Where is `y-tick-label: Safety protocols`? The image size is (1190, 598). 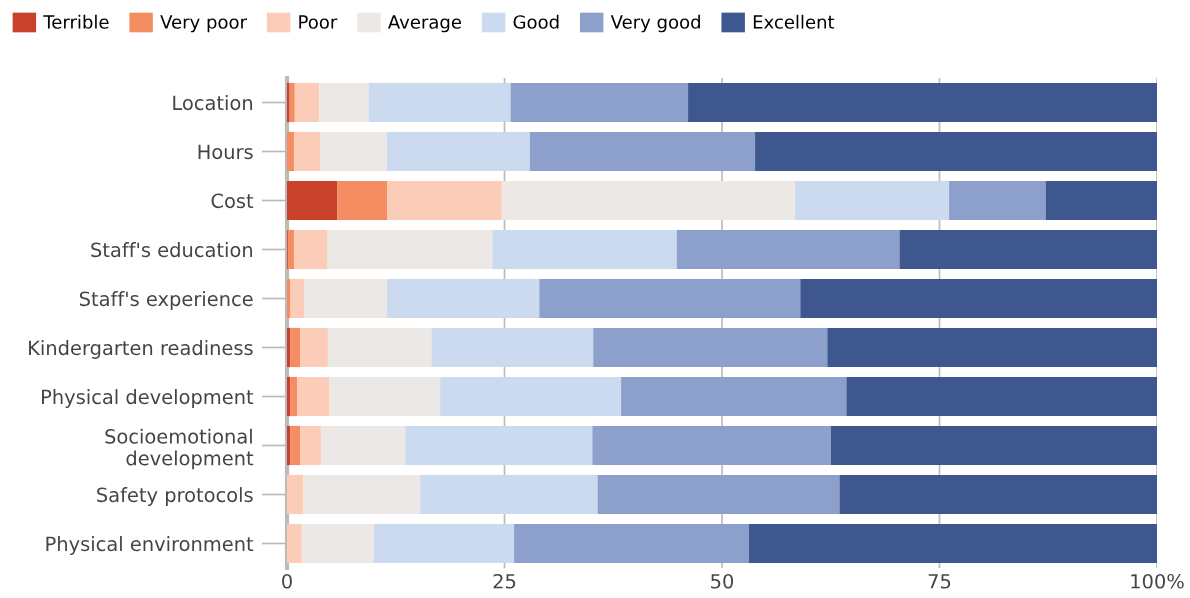 y-tick-label: Safety protocols is located at coordinates (175, 496).